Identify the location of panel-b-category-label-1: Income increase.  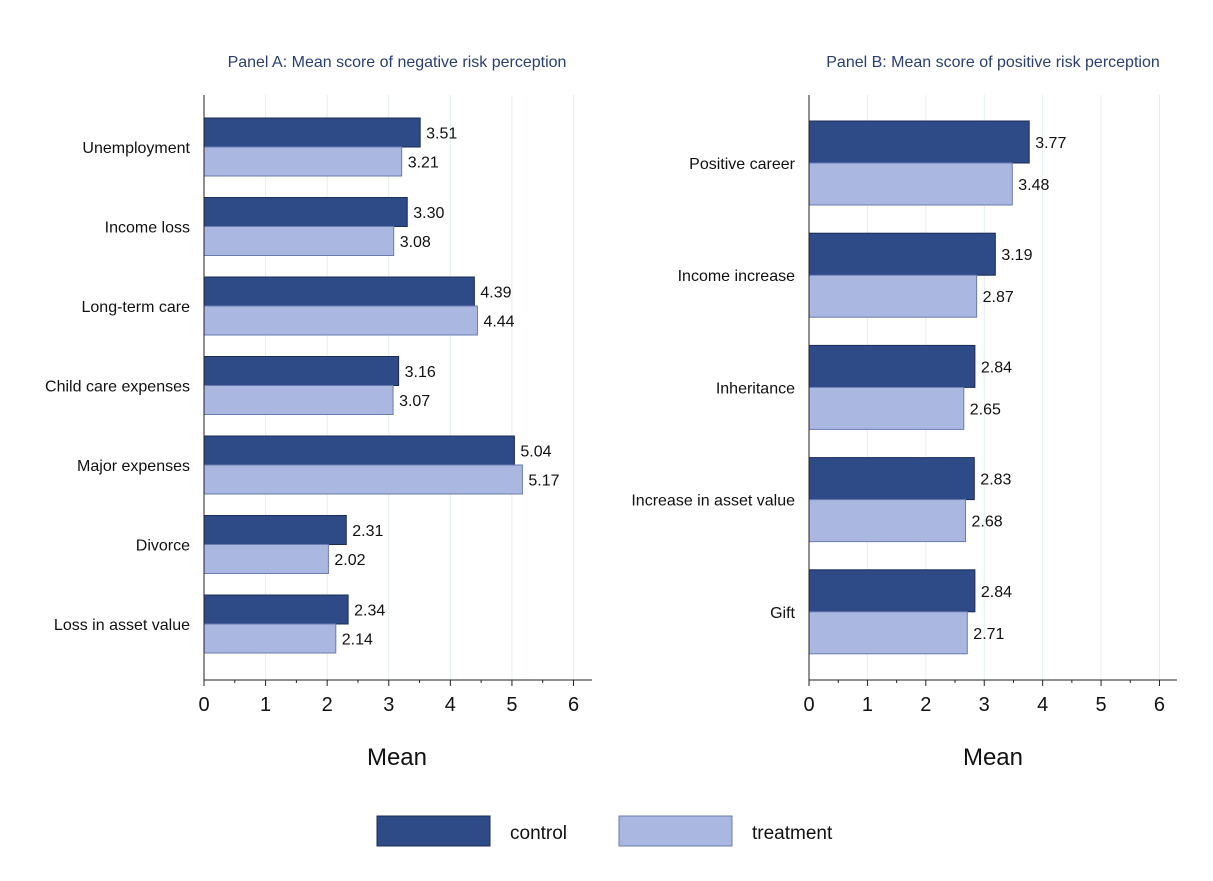
(736, 276).